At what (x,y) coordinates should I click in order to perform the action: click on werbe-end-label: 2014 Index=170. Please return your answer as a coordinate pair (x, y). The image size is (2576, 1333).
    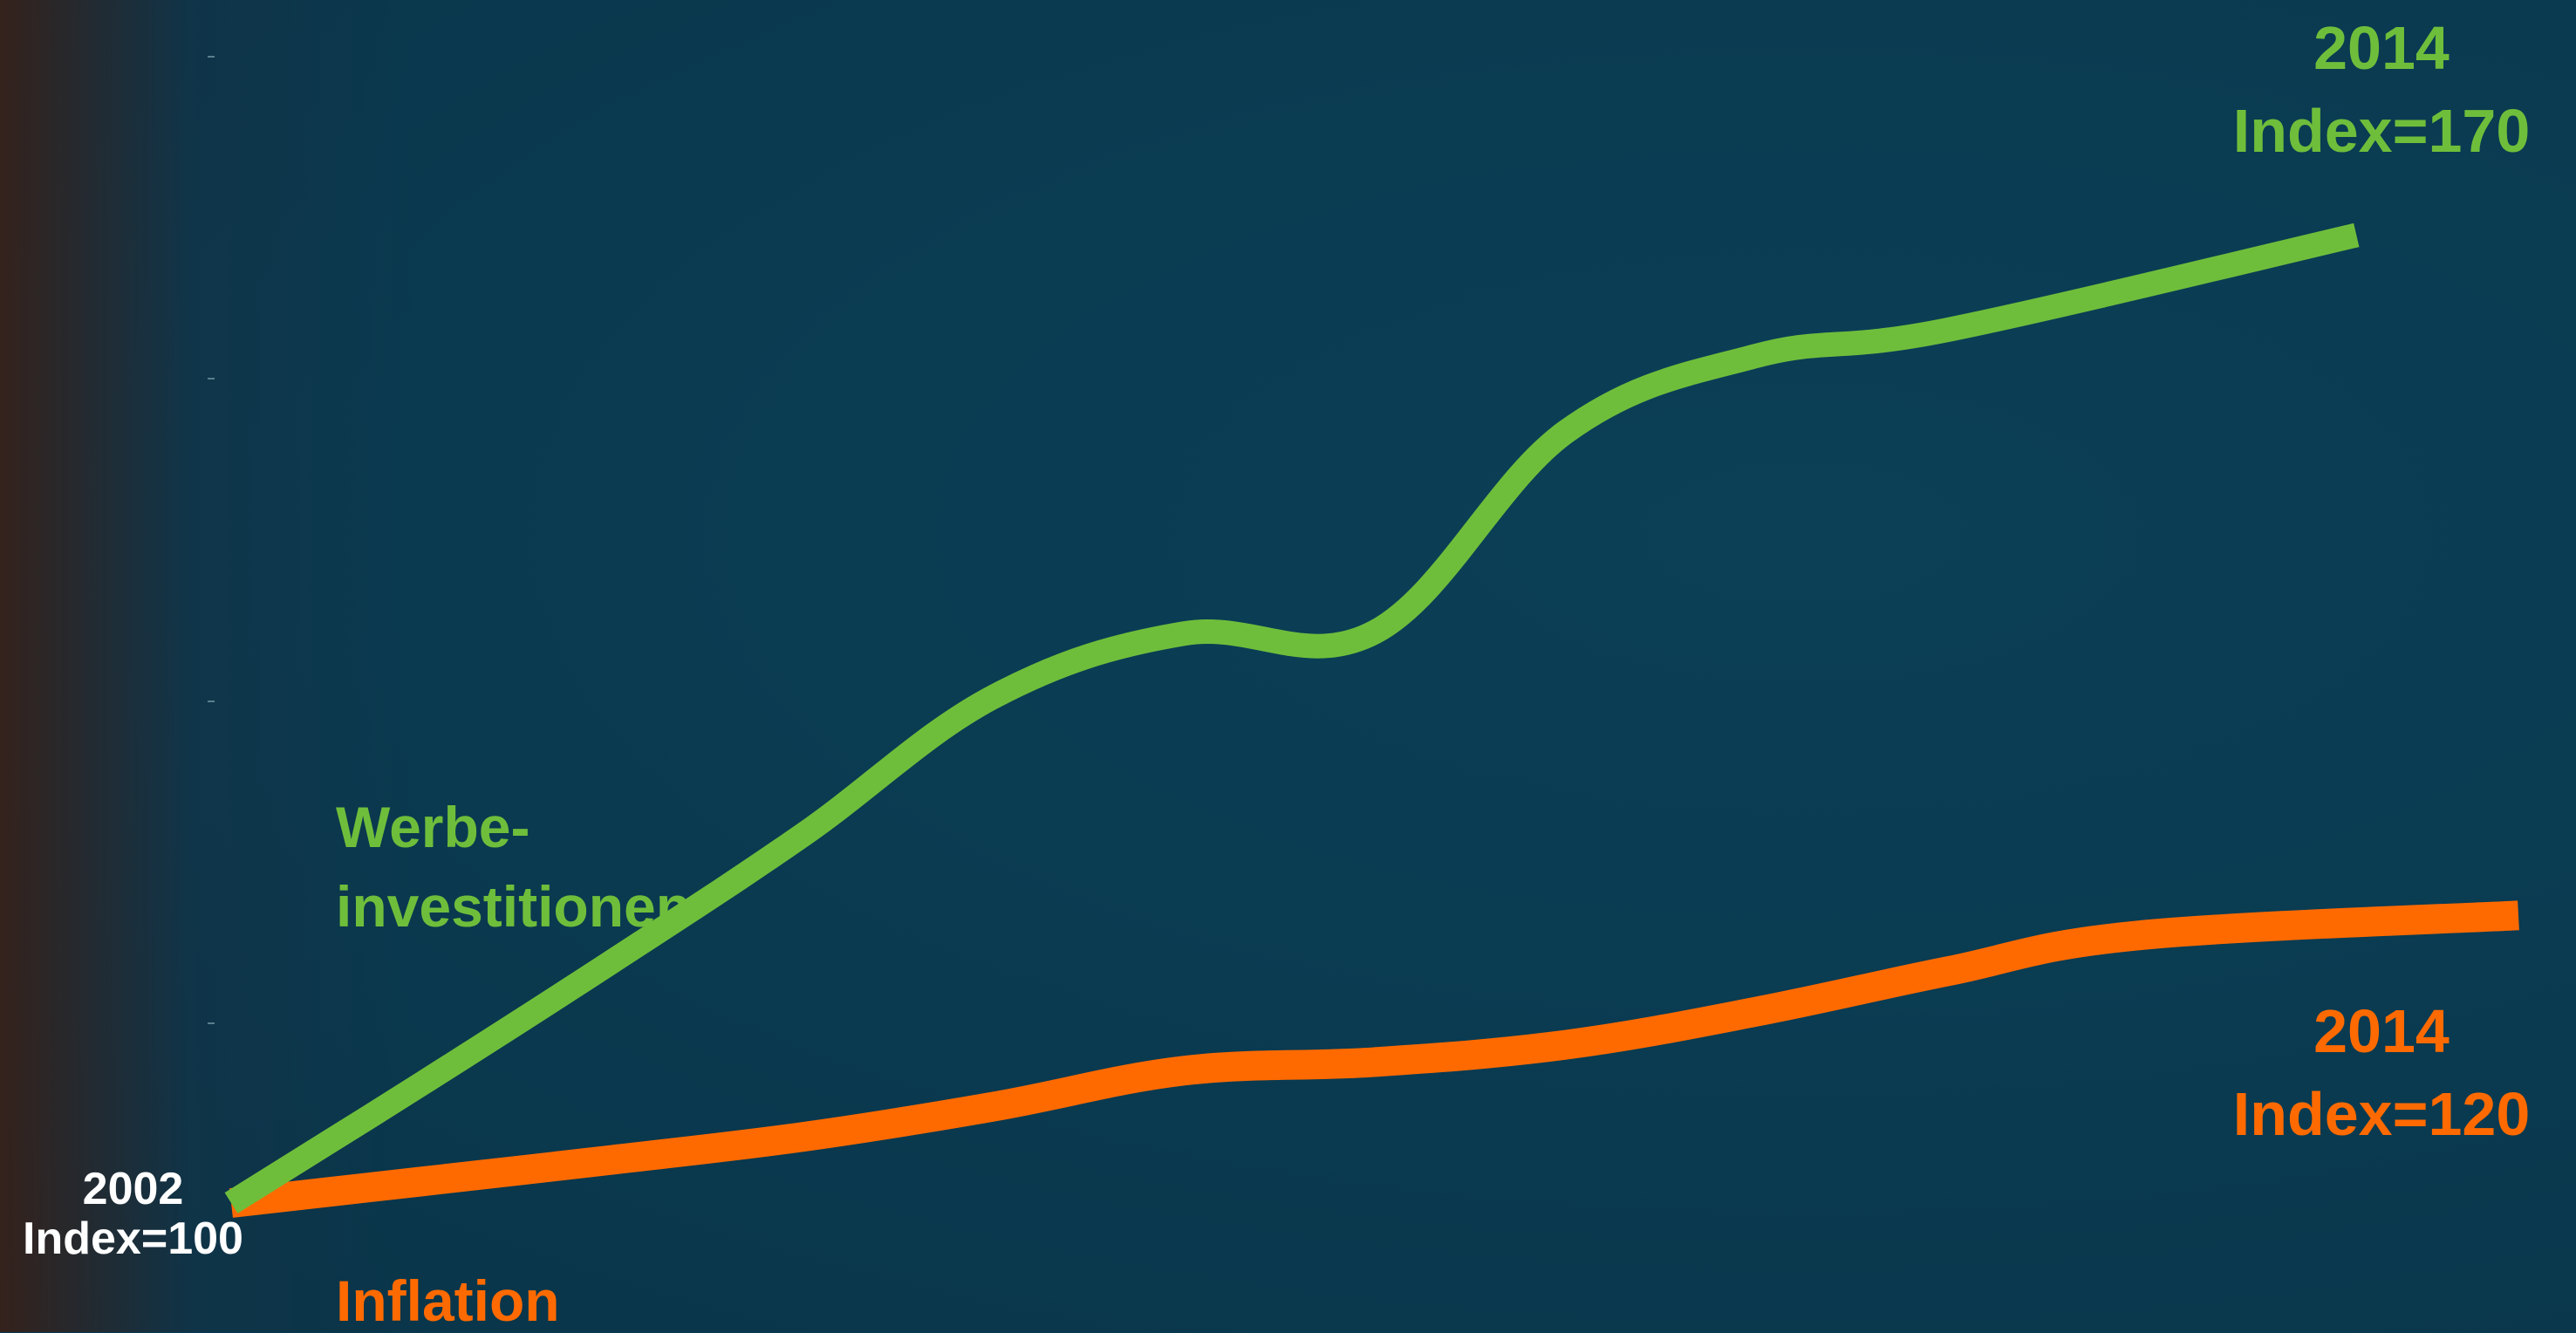
    Looking at the image, I should click on (2381, 90).